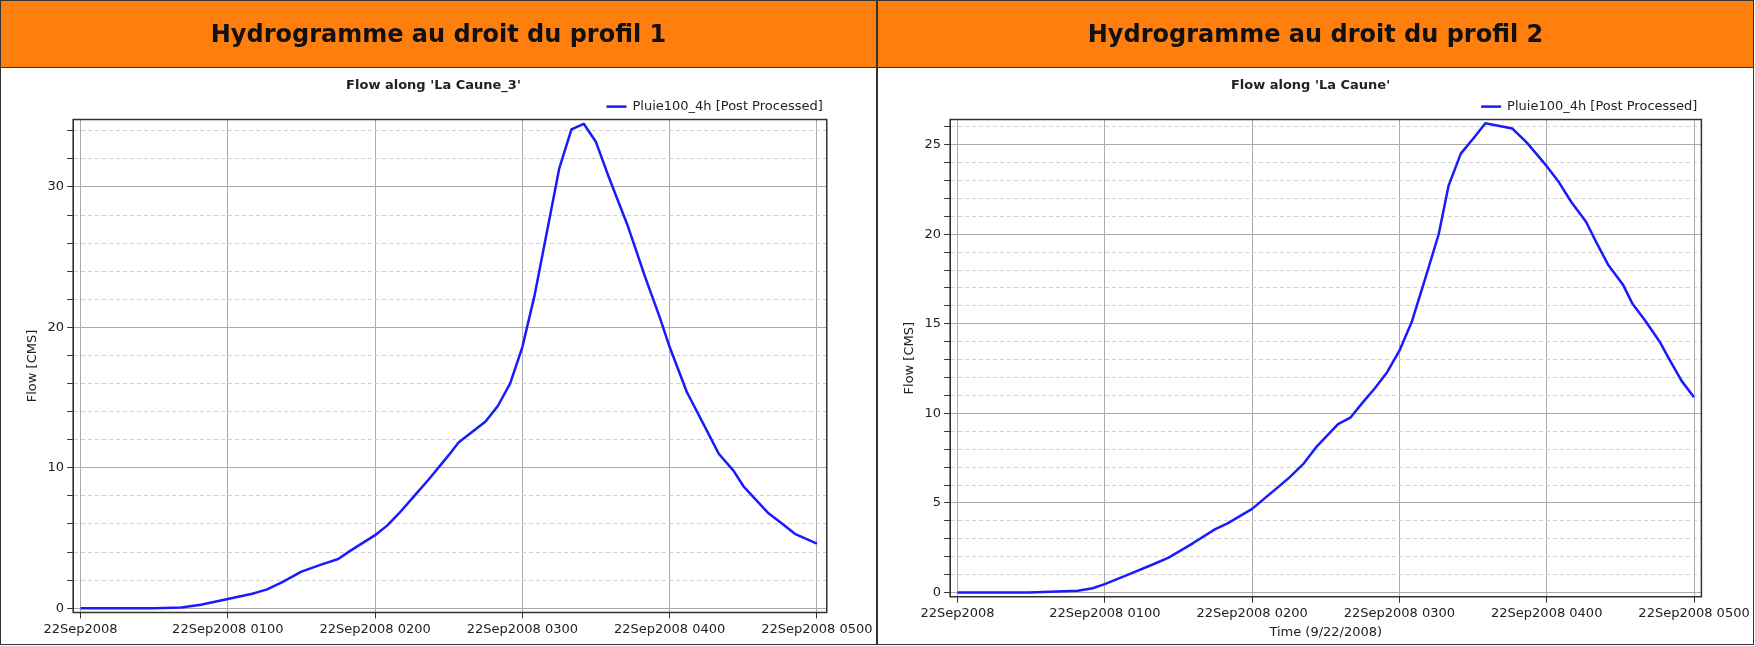  I want to click on y-tick-label: 30, so click(56, 186).